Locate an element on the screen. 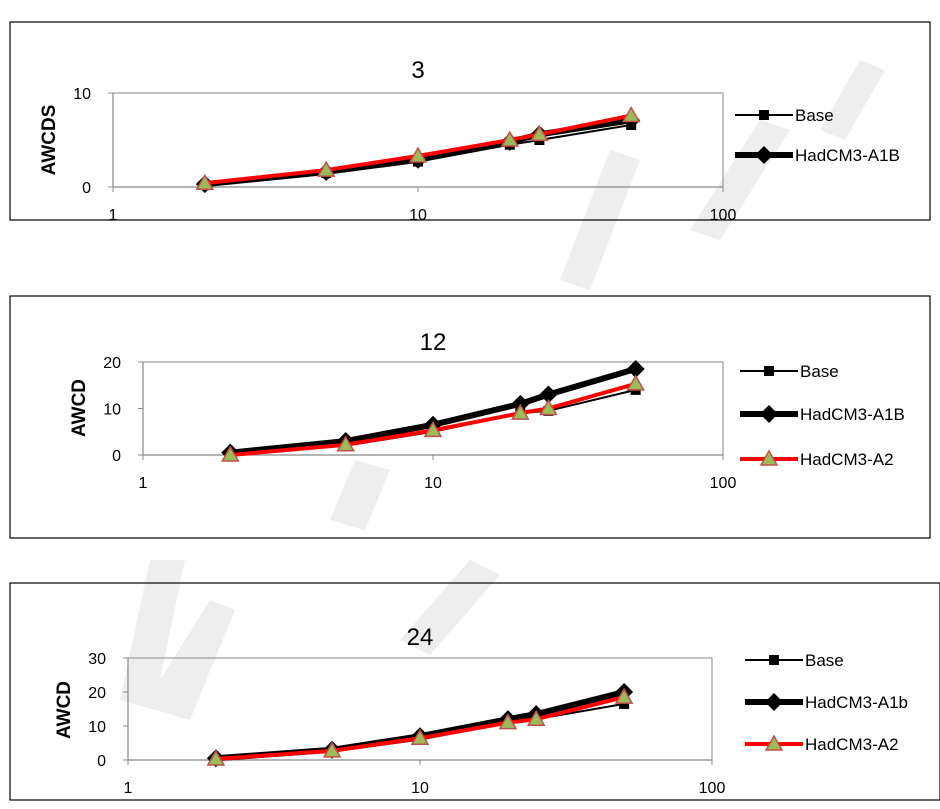 The image size is (940, 809). y-axis-label: AWCDS is located at coordinates (49, 140).